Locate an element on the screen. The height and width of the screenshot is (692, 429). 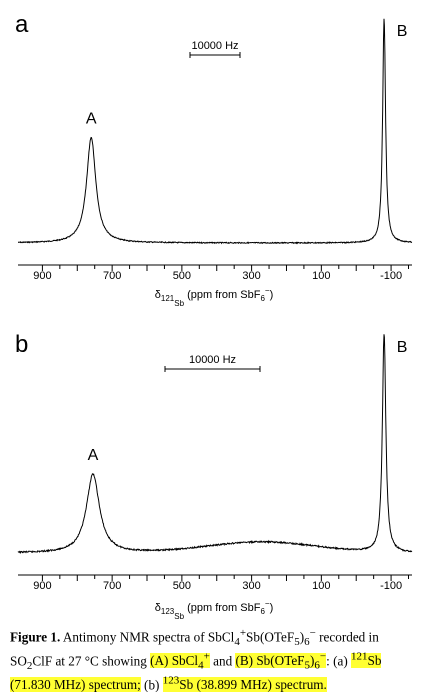
x-axis-label: δ121Sb (ppm from SbF6−) is located at coordinates (214, 297).